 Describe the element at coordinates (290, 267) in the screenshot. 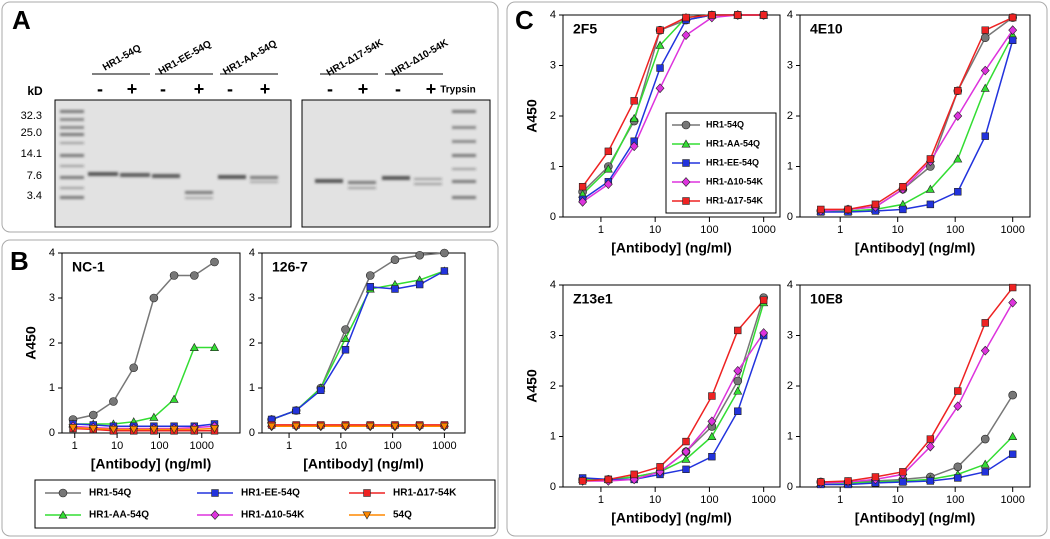

I see `plot-title: 126-7` at that location.